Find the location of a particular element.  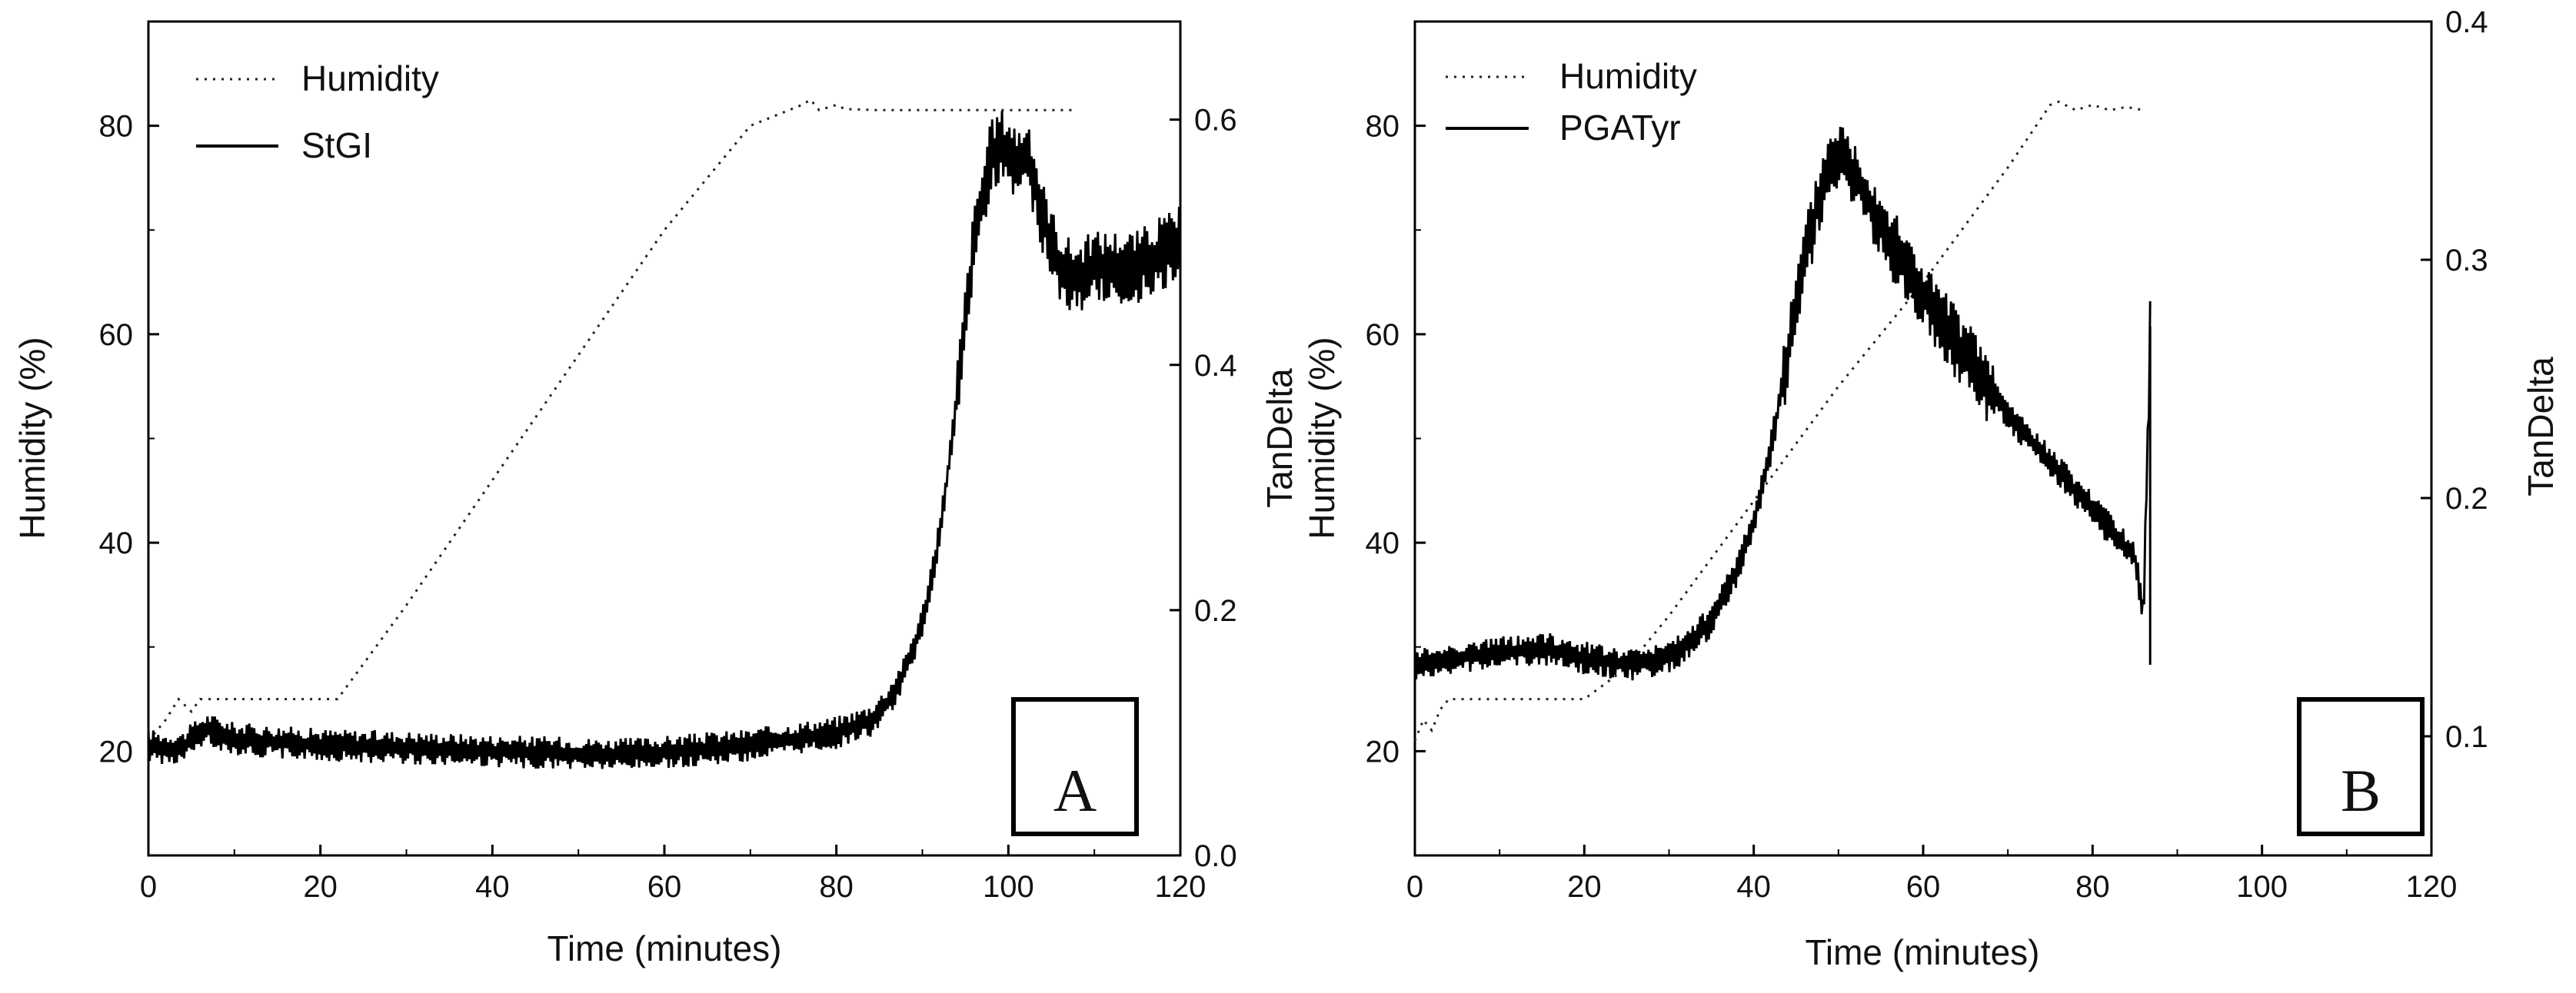

y2-tick-label: 0.1 is located at coordinates (2466, 737).